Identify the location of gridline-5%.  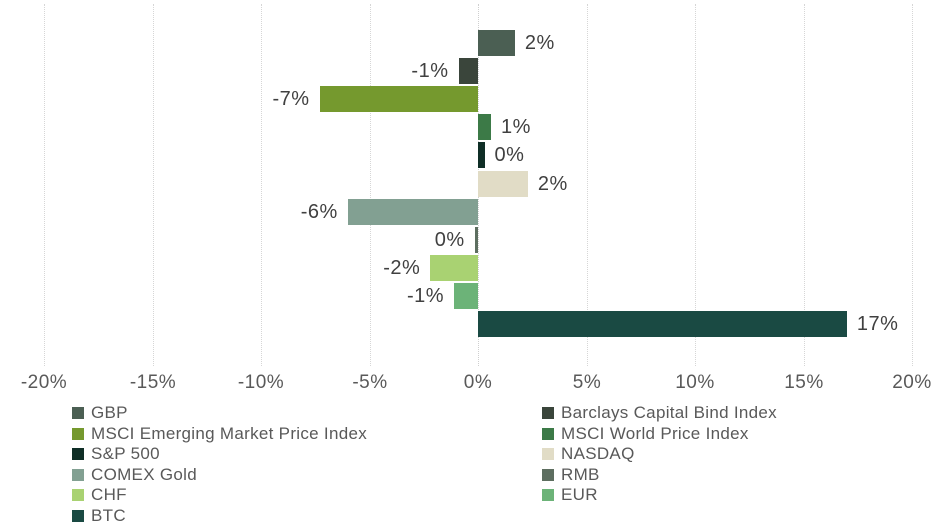
(587, 185).